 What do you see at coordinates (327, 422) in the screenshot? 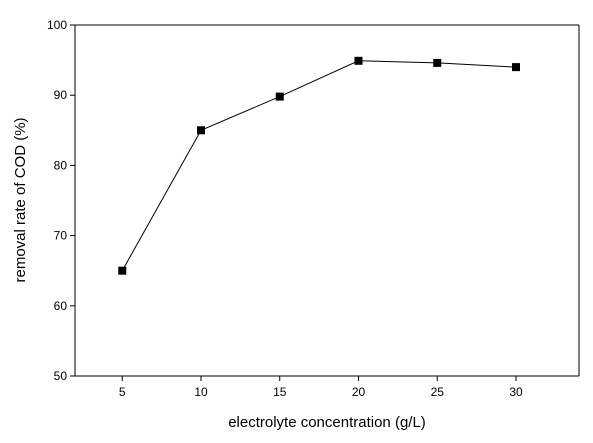
I see `x-axis-title: electrolyte concentration (g/L)` at bounding box center [327, 422].